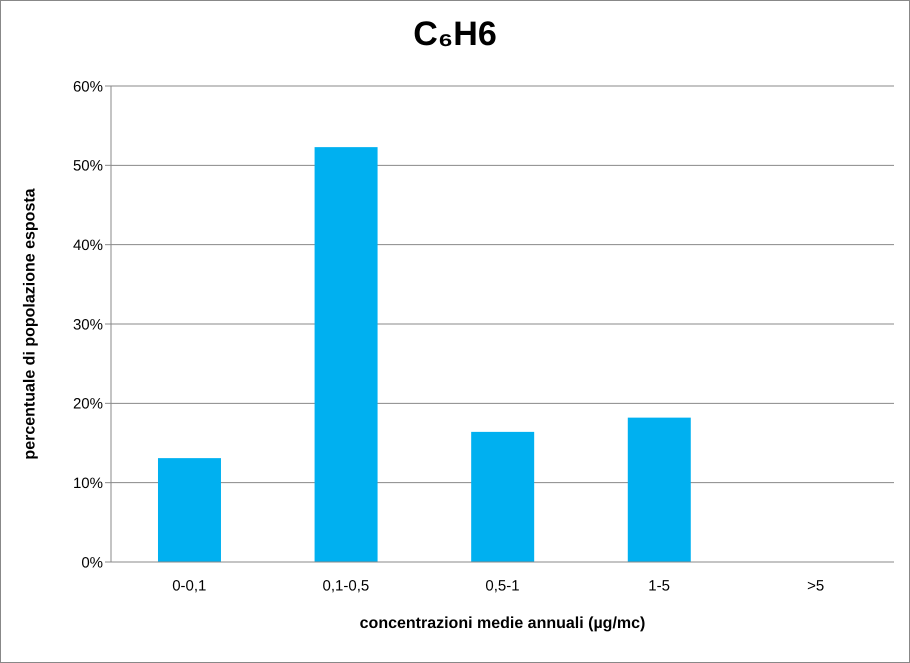 This screenshot has height=663, width=910. What do you see at coordinates (92, 563) in the screenshot?
I see `y-tick-label: 0%` at bounding box center [92, 563].